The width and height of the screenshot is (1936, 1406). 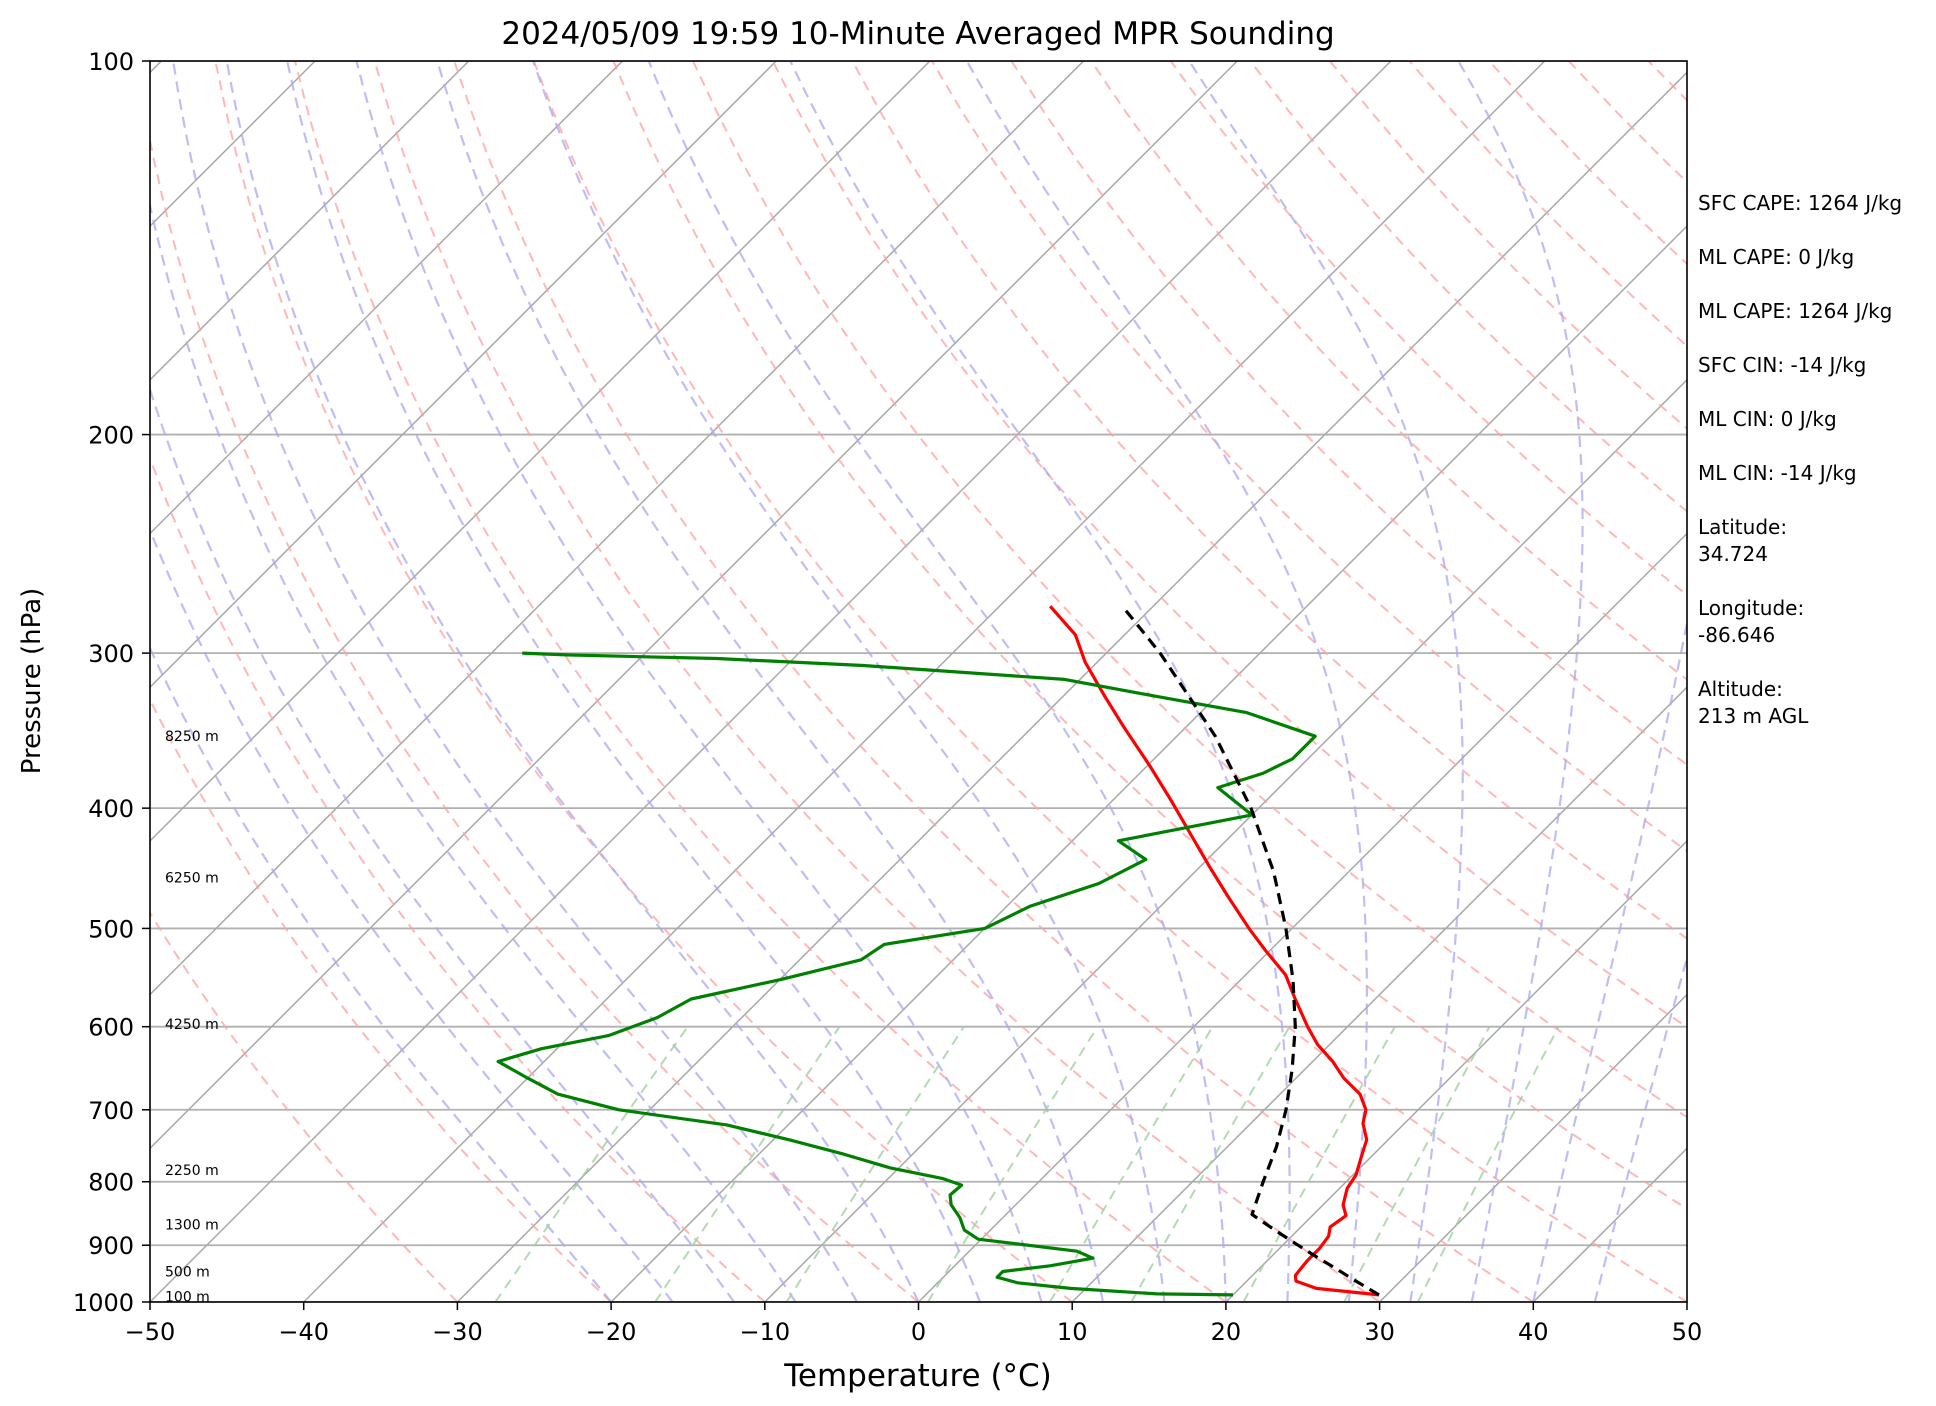 I want to click on height-label: 2250 m, so click(x=192, y=1171).